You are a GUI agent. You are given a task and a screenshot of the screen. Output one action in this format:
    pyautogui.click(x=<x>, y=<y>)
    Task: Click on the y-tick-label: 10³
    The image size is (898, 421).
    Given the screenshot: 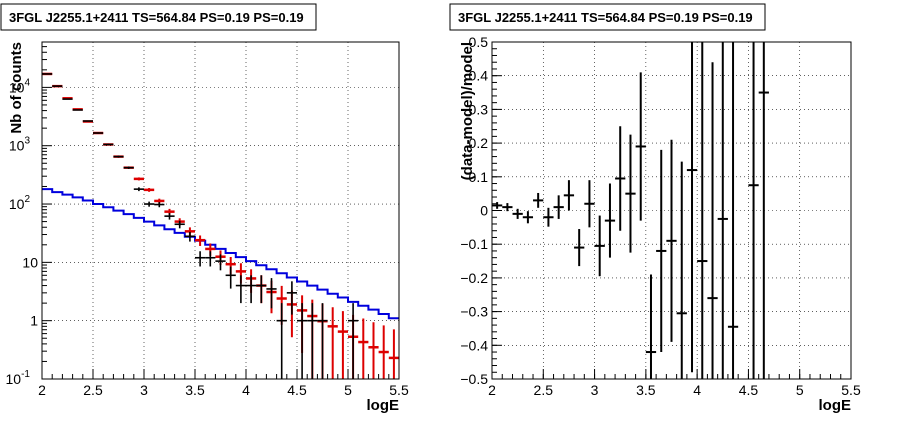 What is the action you would take?
    pyautogui.click(x=20, y=145)
    